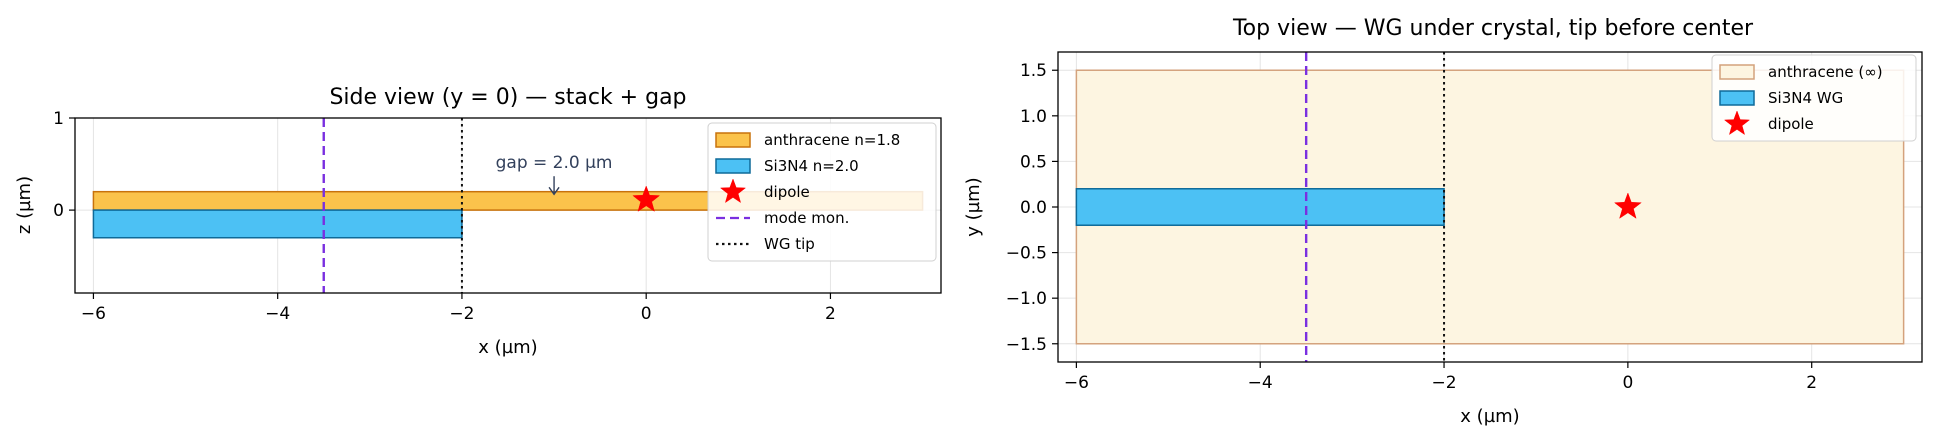 This screenshot has height=442, width=1938. What do you see at coordinates (1026, 345) in the screenshot?
I see `y-tick-label: −1.5` at bounding box center [1026, 345].